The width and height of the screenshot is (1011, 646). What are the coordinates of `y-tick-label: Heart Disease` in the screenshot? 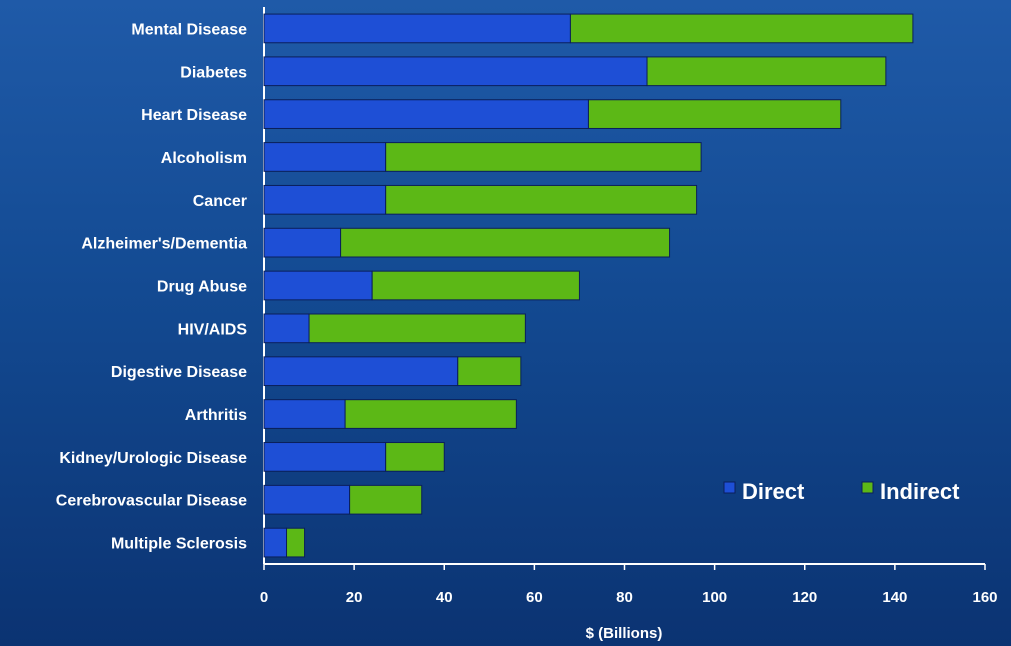 It's located at (194, 115).